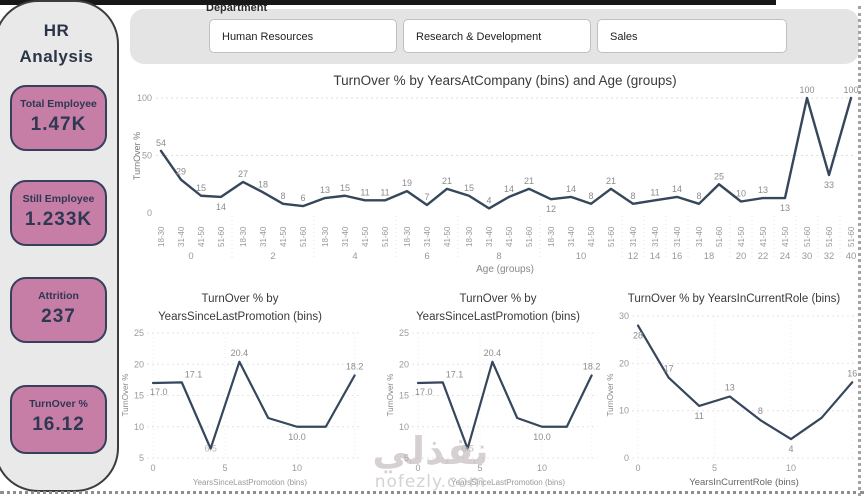 The image size is (867, 499). What do you see at coordinates (58, 296) in the screenshot?
I see `kpi-label: Attrition` at bounding box center [58, 296].